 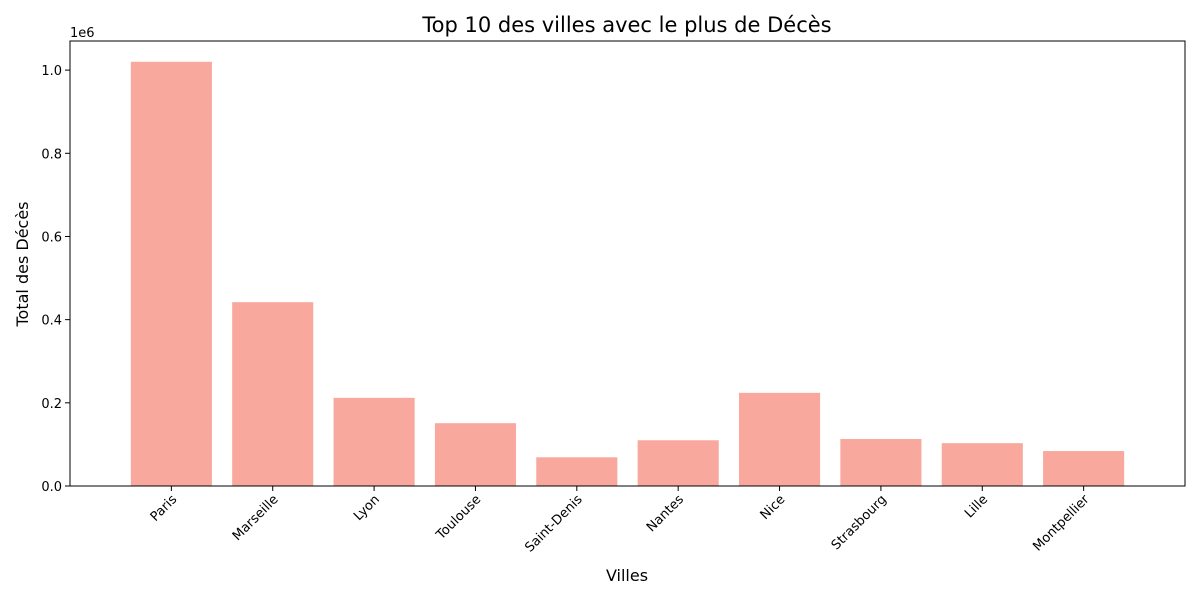 I want to click on y-tick-label: 0.4, so click(x=51, y=321).